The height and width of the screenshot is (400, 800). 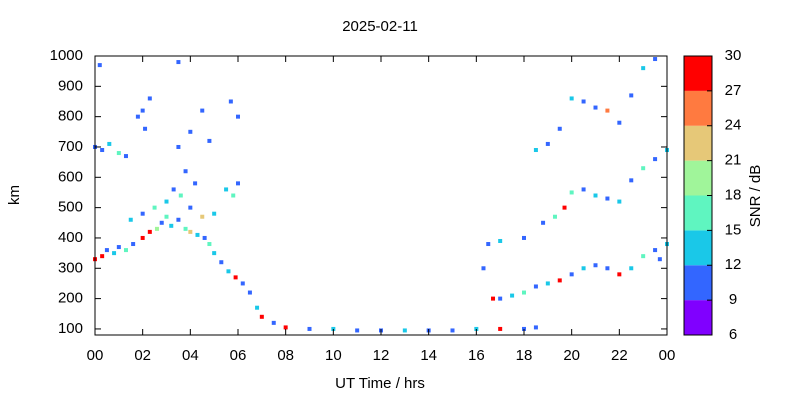 What do you see at coordinates (70, 328) in the screenshot?
I see `y-tick-label: 100` at bounding box center [70, 328].